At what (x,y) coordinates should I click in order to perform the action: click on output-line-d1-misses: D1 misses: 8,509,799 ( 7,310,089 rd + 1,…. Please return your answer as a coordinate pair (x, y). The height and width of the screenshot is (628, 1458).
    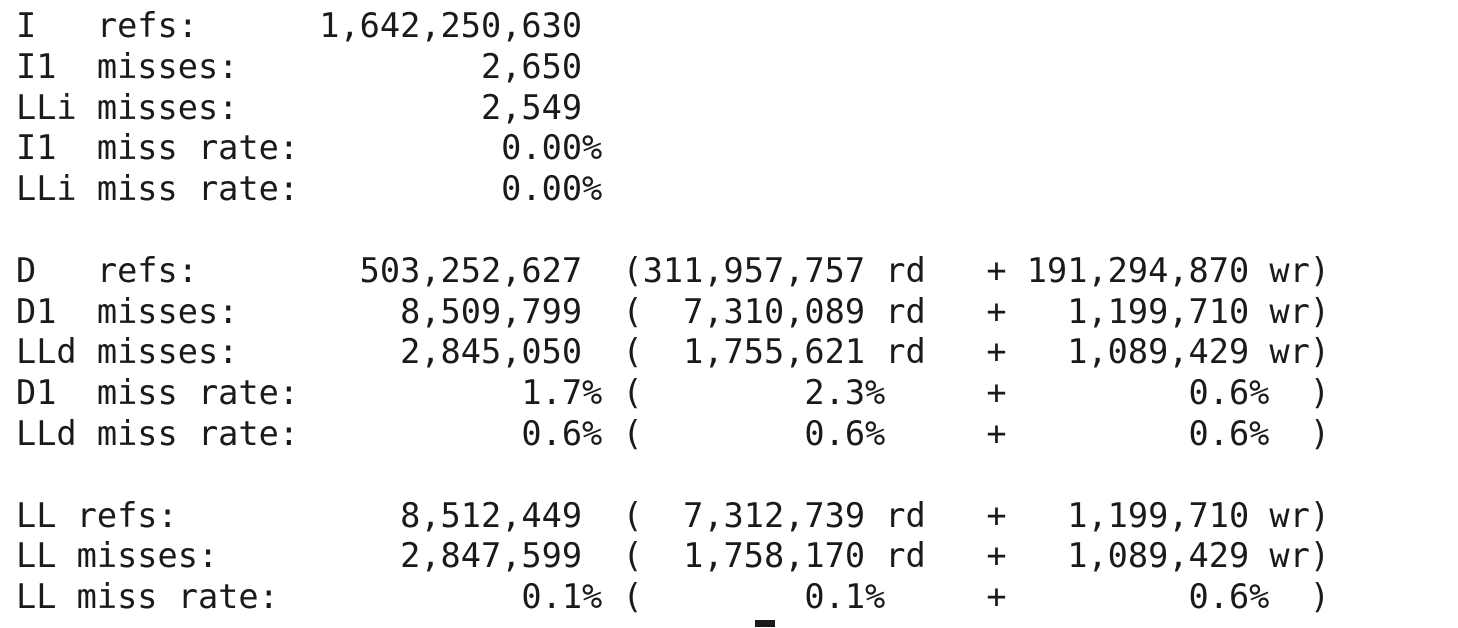
    Looking at the image, I should click on (673, 311).